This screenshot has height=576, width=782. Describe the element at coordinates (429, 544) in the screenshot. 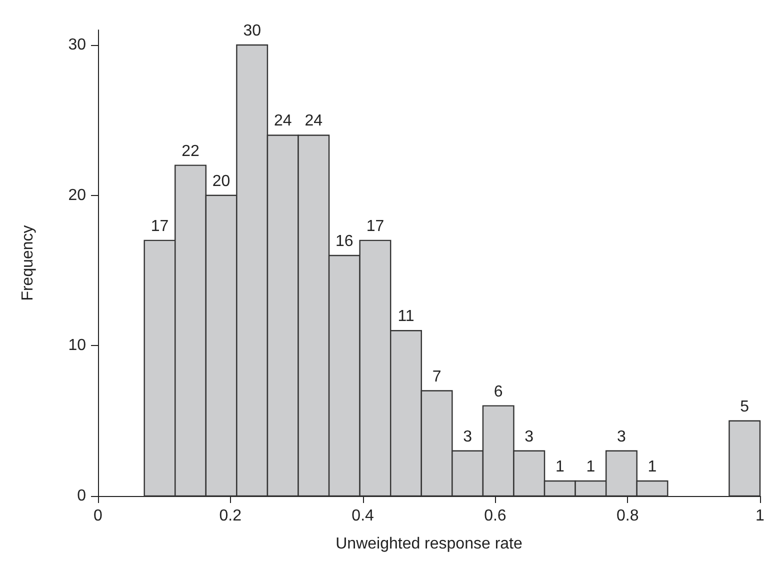

I see `x-axis-title: Unweighted response rate` at that location.